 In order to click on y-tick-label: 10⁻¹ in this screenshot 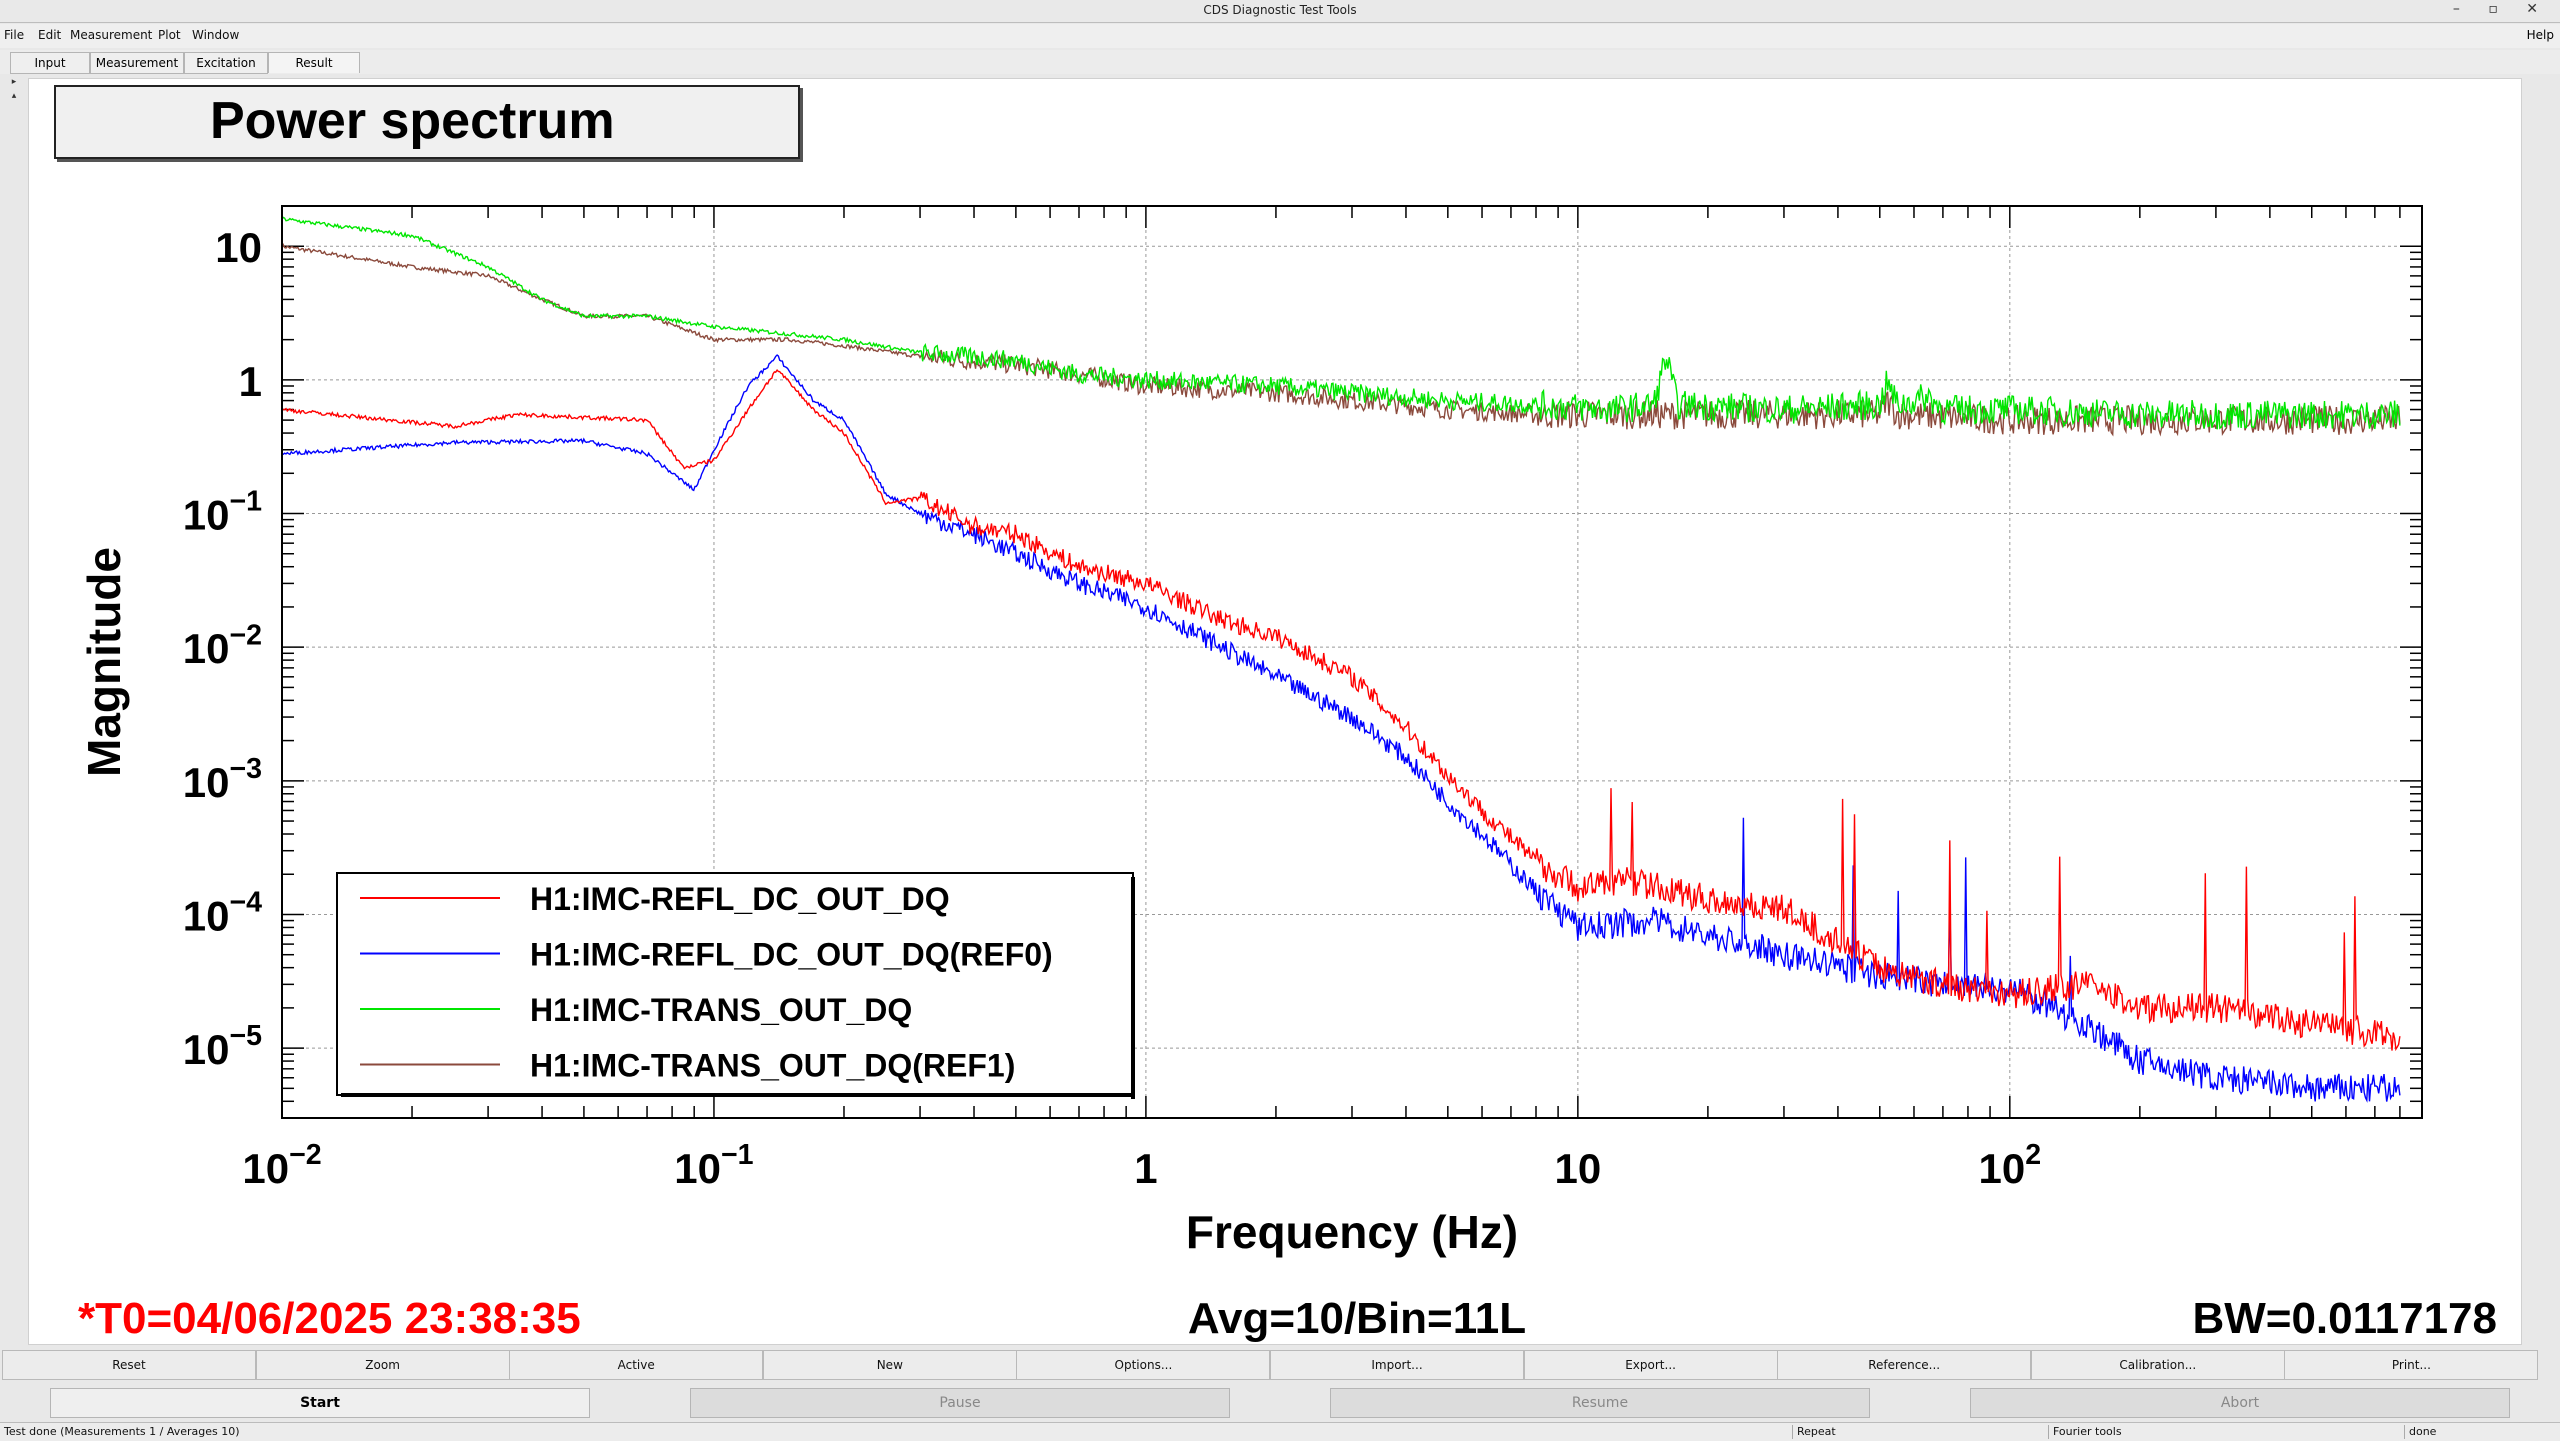, I will do `click(222, 512)`.